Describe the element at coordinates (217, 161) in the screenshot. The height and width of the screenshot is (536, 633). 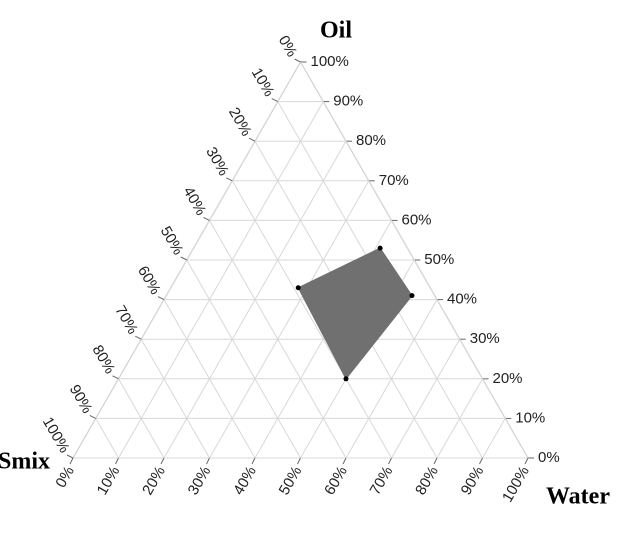
I see `smix-tick-label: 30%` at that location.